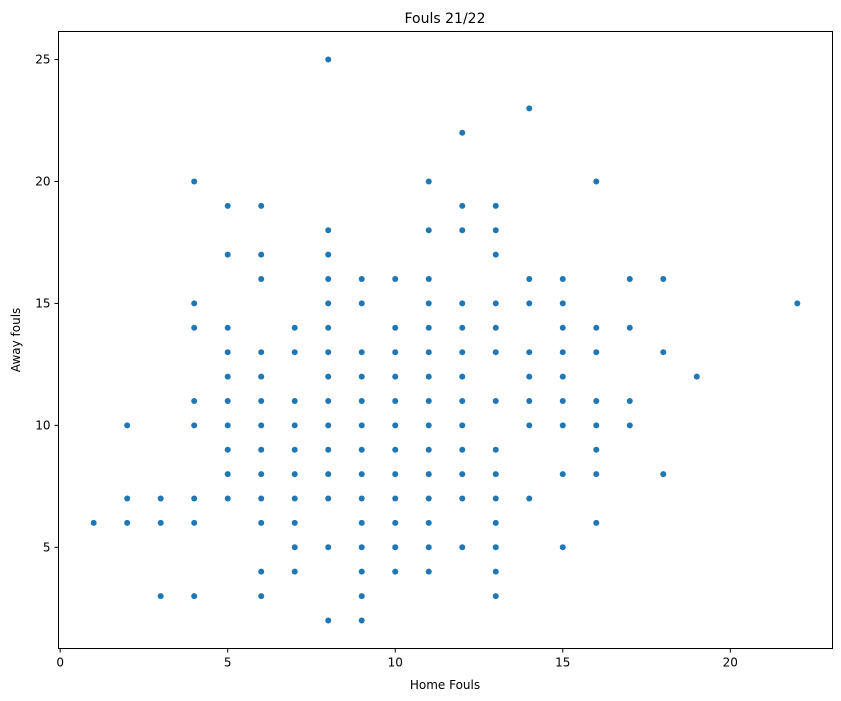 This screenshot has height=701, width=841. I want to click on y-tick-label: 10, so click(42, 425).